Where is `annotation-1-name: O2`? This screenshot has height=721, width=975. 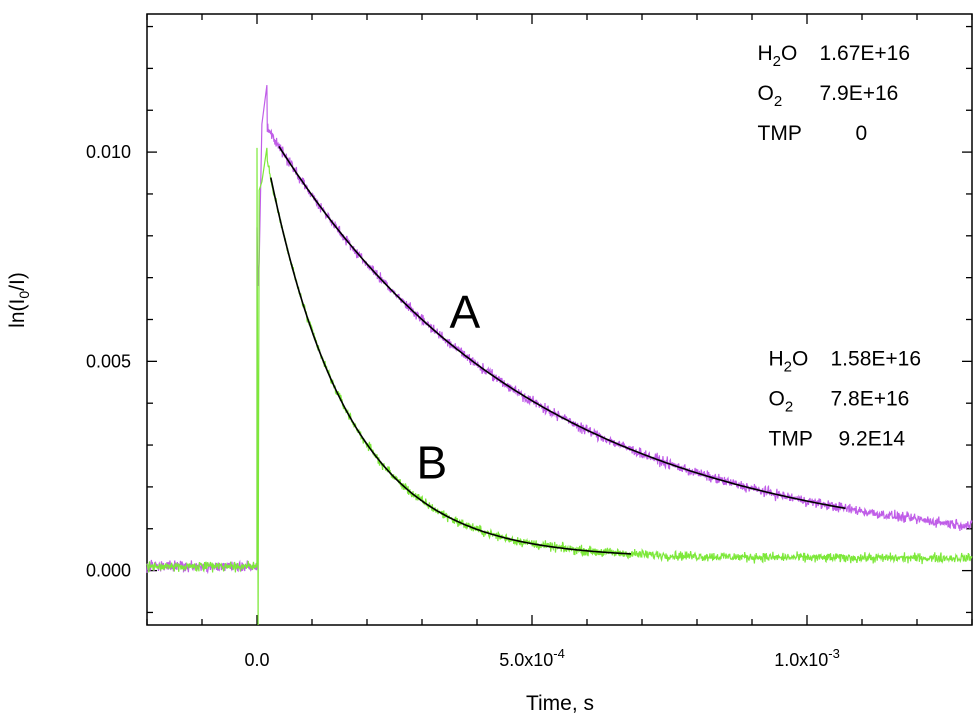 annotation-1-name: O2 is located at coordinates (770, 96).